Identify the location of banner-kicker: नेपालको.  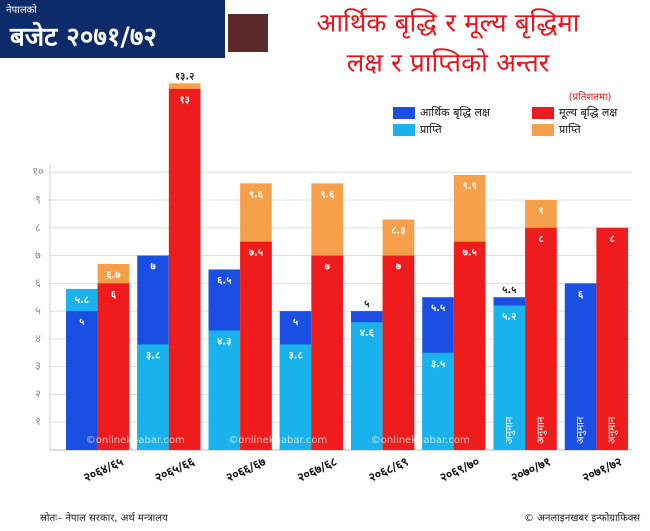
(21, 10).